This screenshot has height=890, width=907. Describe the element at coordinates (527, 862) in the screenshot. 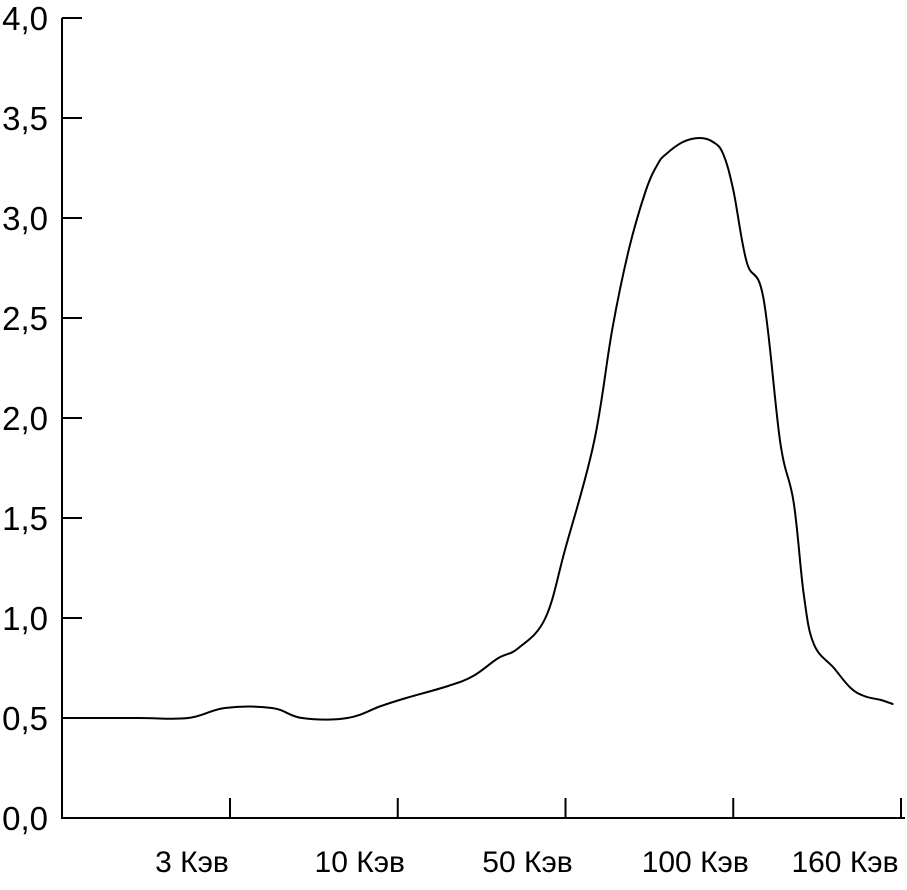

I see `x-tick-label: 50 Кэв` at that location.